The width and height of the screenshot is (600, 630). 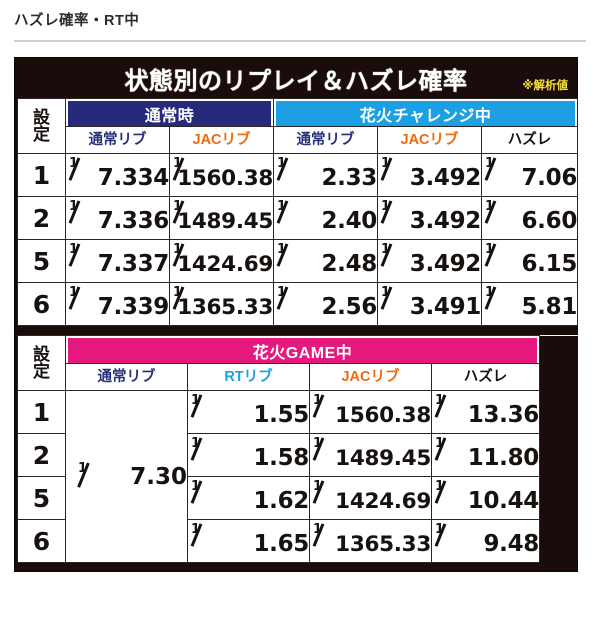 What do you see at coordinates (41, 455) in the screenshot?
I see `lower-settei-1: 2` at bounding box center [41, 455].